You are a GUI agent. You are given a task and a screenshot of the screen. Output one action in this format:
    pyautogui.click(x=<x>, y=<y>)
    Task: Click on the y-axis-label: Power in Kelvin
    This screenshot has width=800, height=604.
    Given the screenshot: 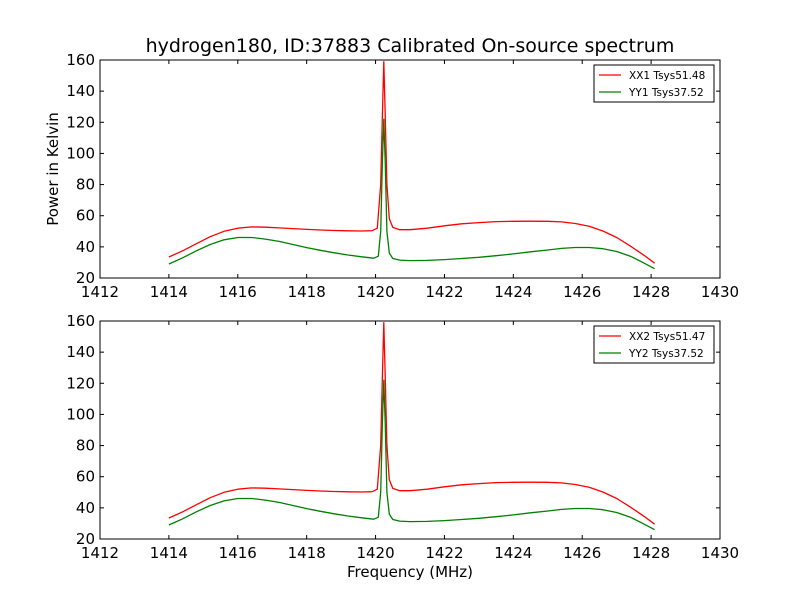 What is the action you would take?
    pyautogui.click(x=53, y=169)
    